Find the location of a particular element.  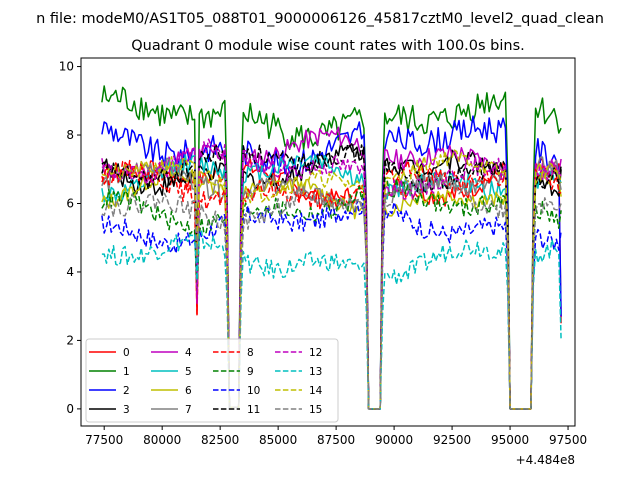

legend-label-11: 11 is located at coordinates (253, 410).